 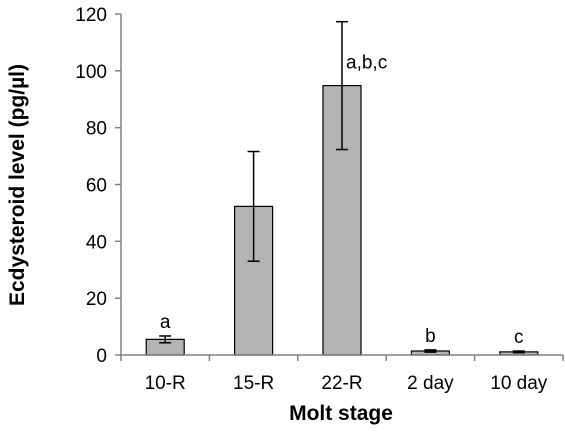 I want to click on x-tick-label: 2 day, so click(x=430, y=383).